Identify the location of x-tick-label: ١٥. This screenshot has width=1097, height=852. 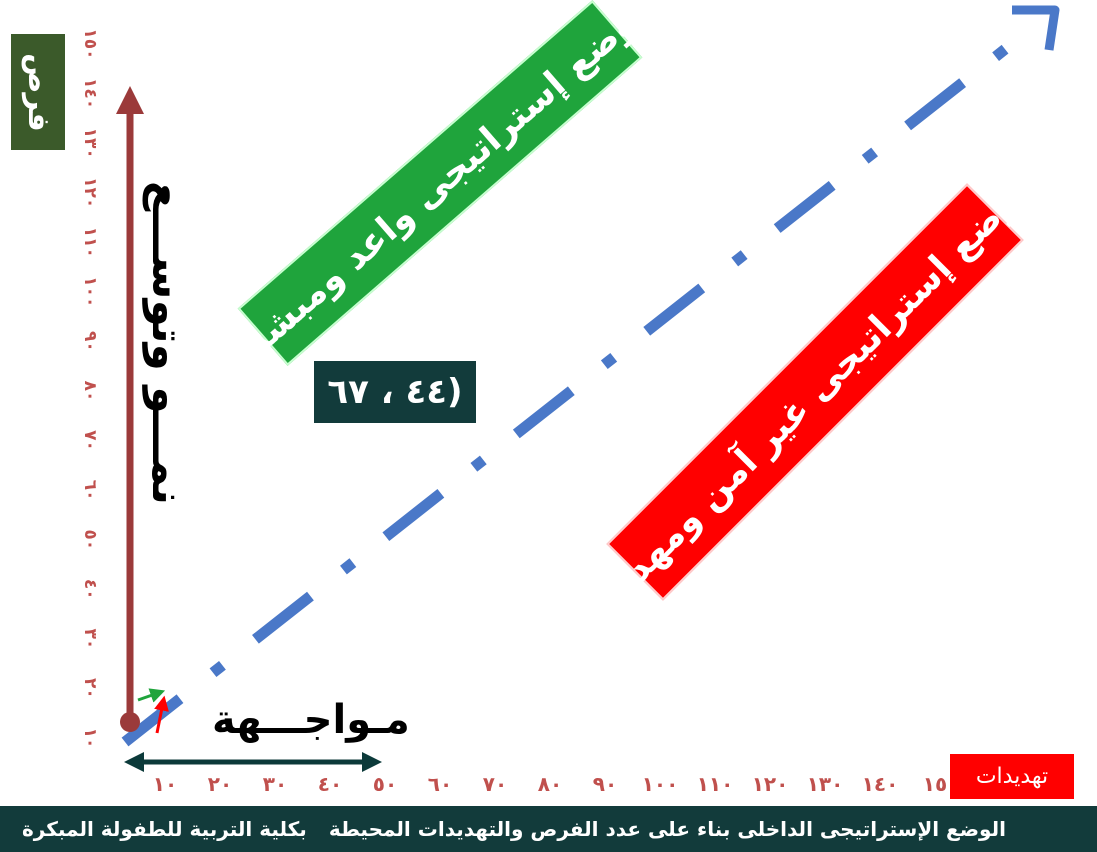
(935, 784).